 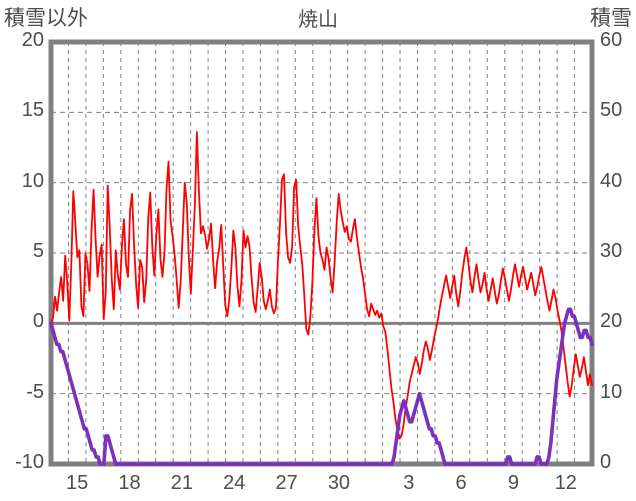 What do you see at coordinates (234, 483) in the screenshot?
I see `x-axis-tick: 24` at bounding box center [234, 483].